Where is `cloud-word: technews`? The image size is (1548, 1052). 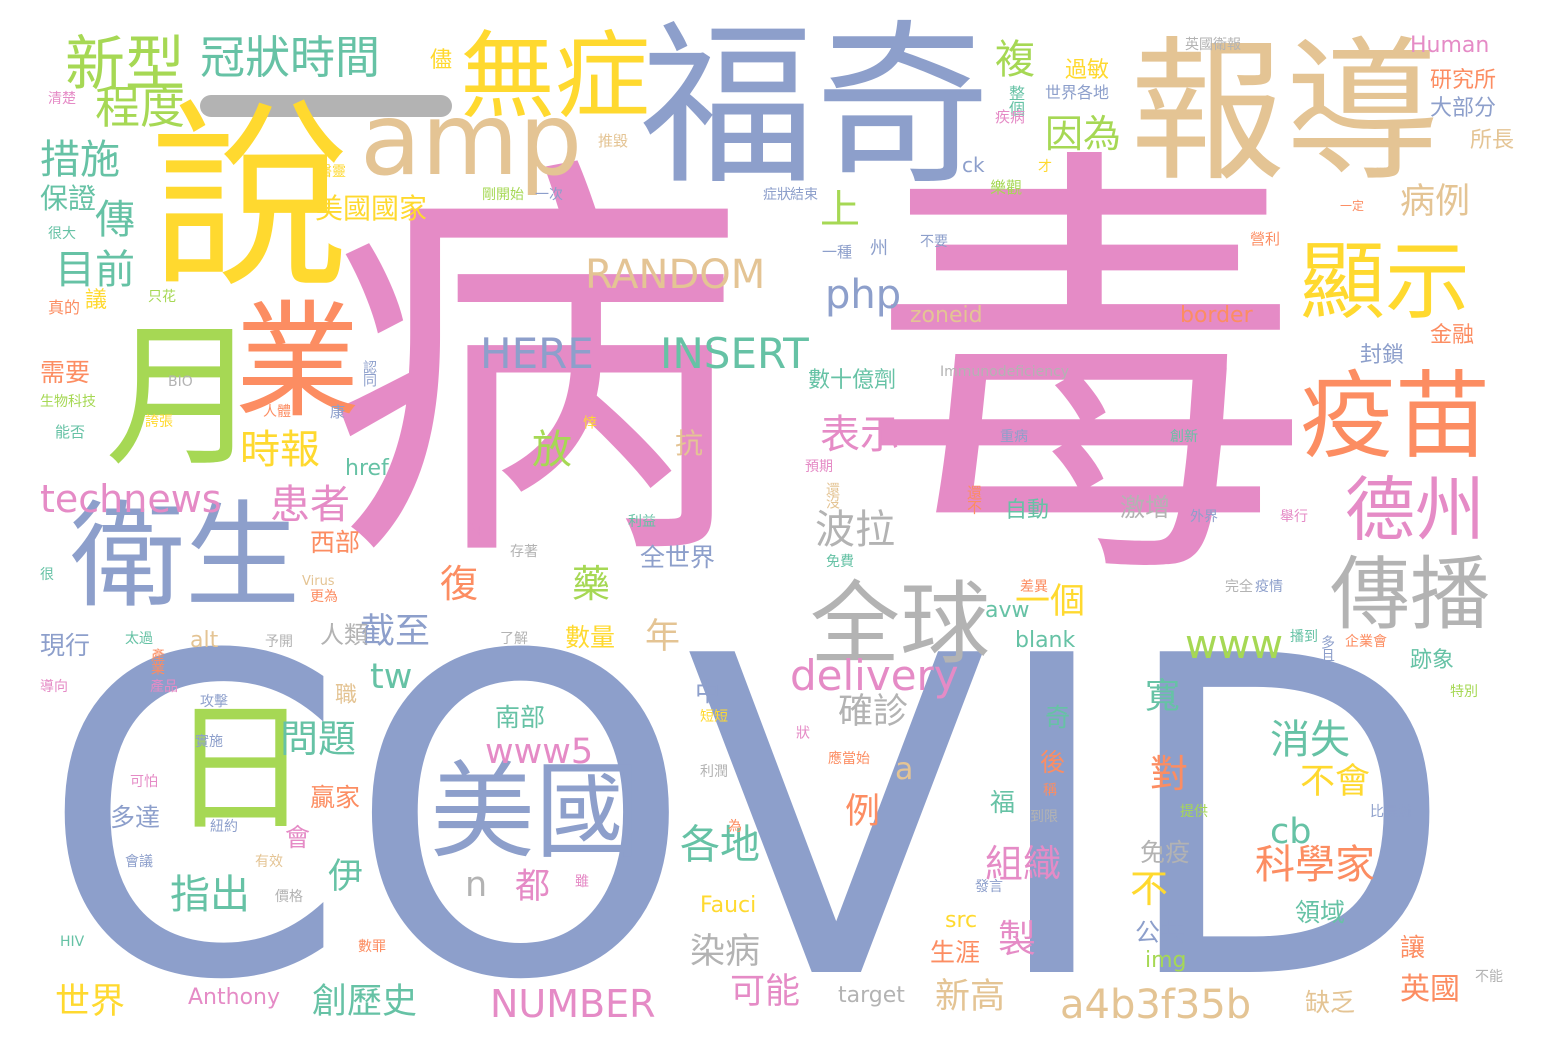 cloud-word: technews is located at coordinates (131, 499).